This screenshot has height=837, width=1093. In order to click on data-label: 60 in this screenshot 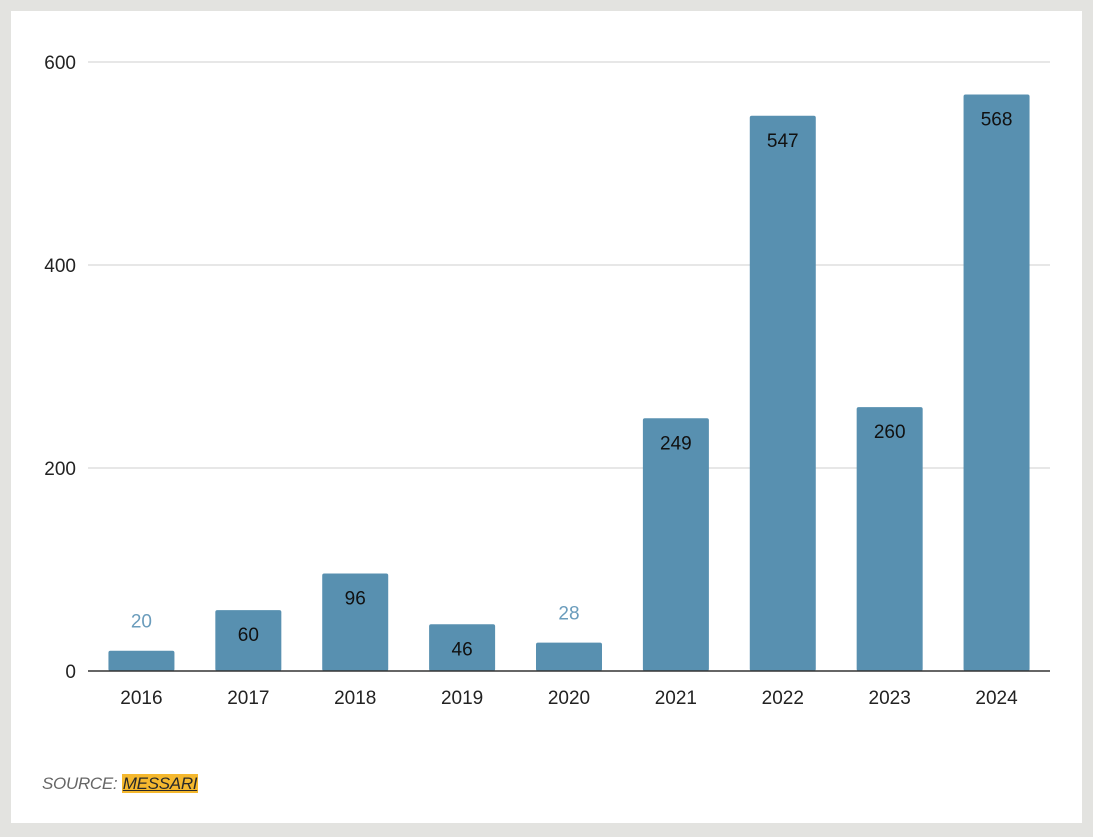, I will do `click(248, 635)`.